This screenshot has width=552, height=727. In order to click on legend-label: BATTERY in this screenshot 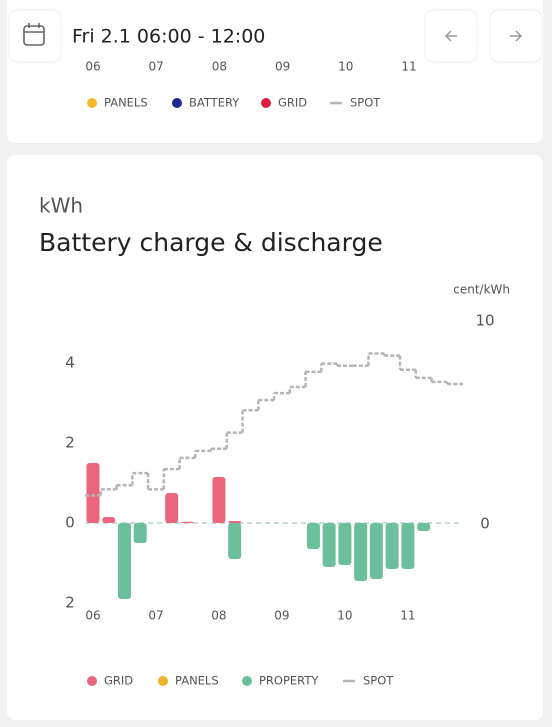, I will do `click(214, 103)`.